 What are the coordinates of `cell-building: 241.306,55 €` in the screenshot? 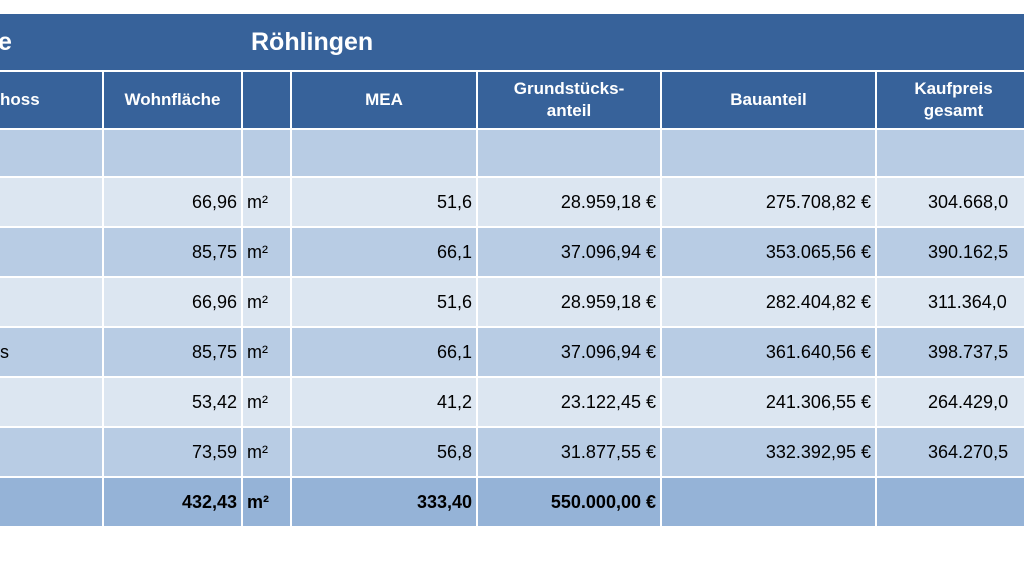 It's located at (768, 402).